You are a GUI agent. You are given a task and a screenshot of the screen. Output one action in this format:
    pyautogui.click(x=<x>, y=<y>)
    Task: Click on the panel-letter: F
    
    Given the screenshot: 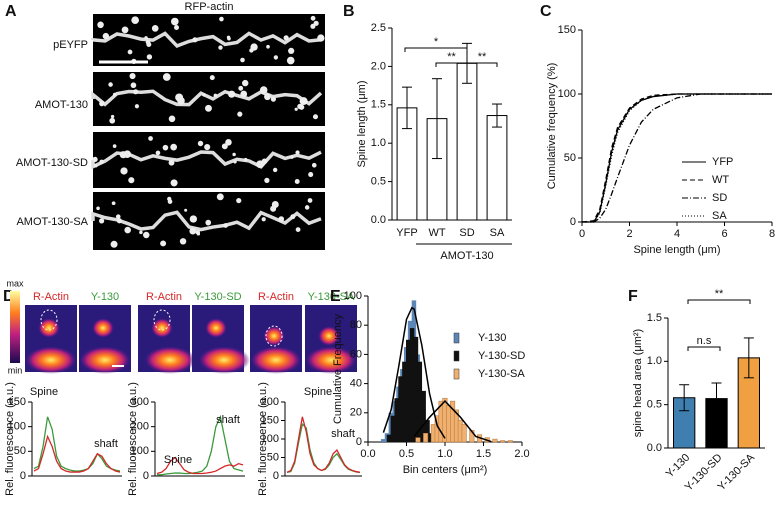 What is the action you would take?
    pyautogui.click(x=633, y=296)
    